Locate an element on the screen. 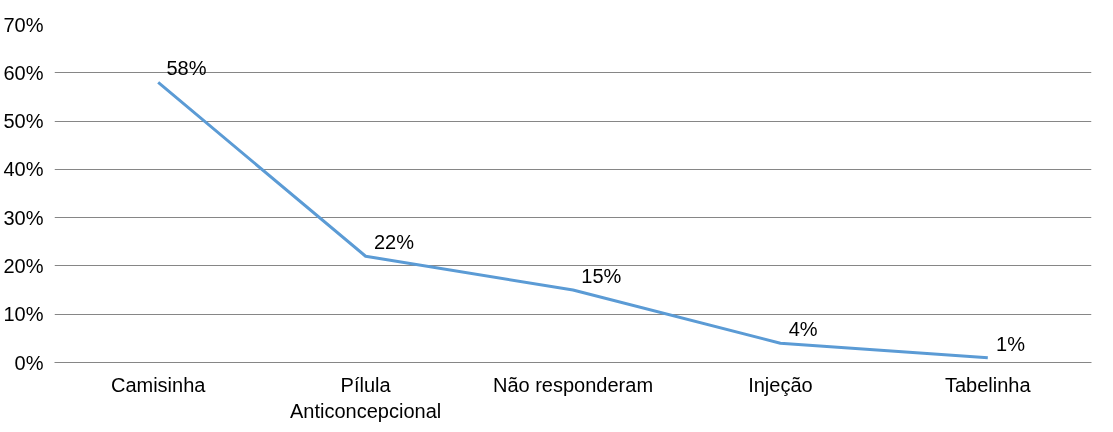 Image resolution: width=1113 pixels, height=432 pixels. data-label: 1% is located at coordinates (1011, 343).